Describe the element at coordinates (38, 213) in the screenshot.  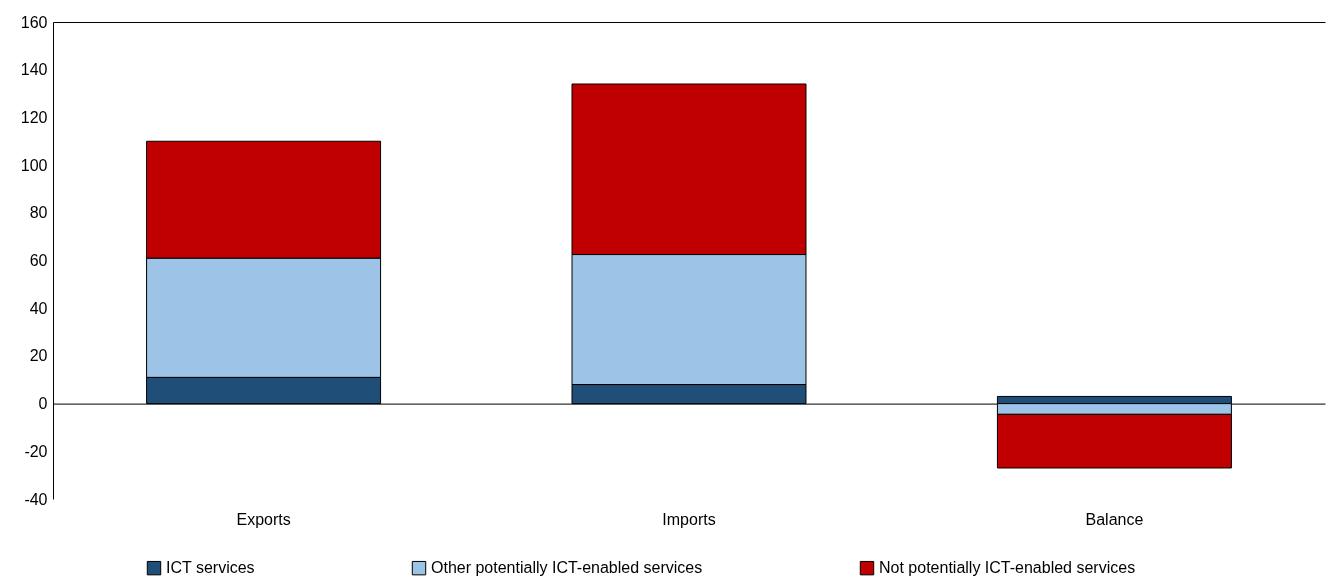
I see `y-tick-label: 80` at that location.